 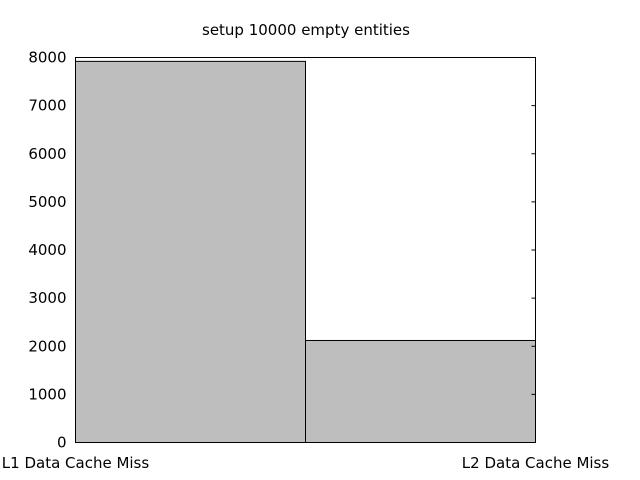 What do you see at coordinates (47, 346) in the screenshot?
I see `y-tick-label-2: 2000` at bounding box center [47, 346].